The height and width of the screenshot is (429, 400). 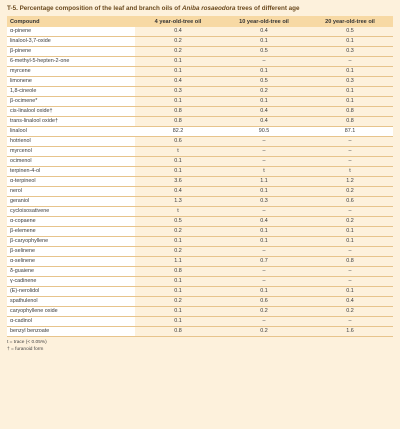 I want to click on table-row: linalool 82.2 90.5 87.1, so click(x=200, y=131).